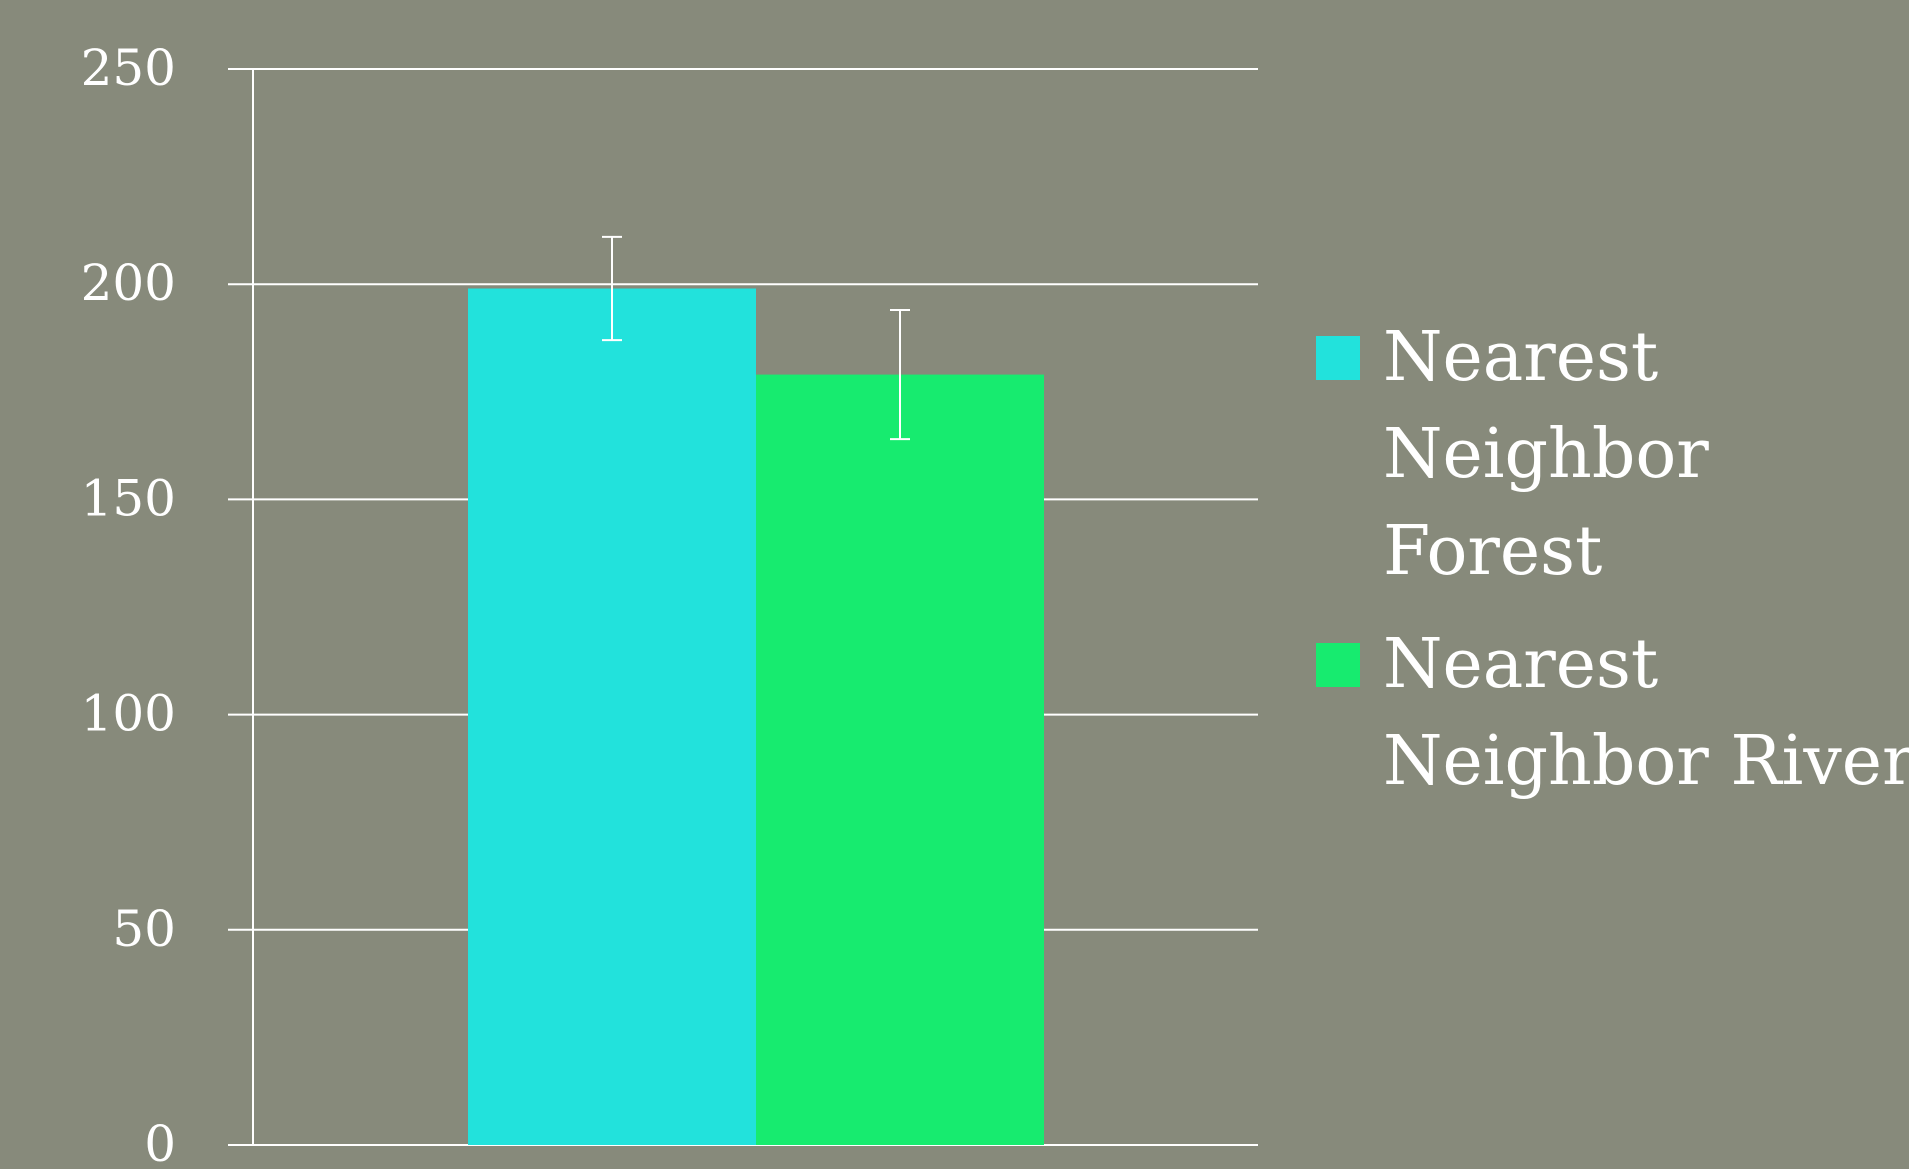 The height and width of the screenshot is (1169, 1909). Describe the element at coordinates (1646, 761) in the screenshot. I see `legend-label-2-line-2: Neighbor River` at that location.